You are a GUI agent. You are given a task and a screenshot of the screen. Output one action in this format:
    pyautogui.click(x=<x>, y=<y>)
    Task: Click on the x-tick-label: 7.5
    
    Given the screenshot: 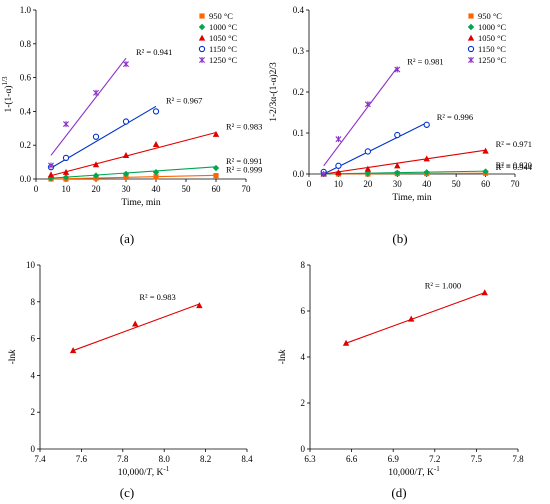 What is the action you would take?
    pyautogui.click(x=477, y=459)
    